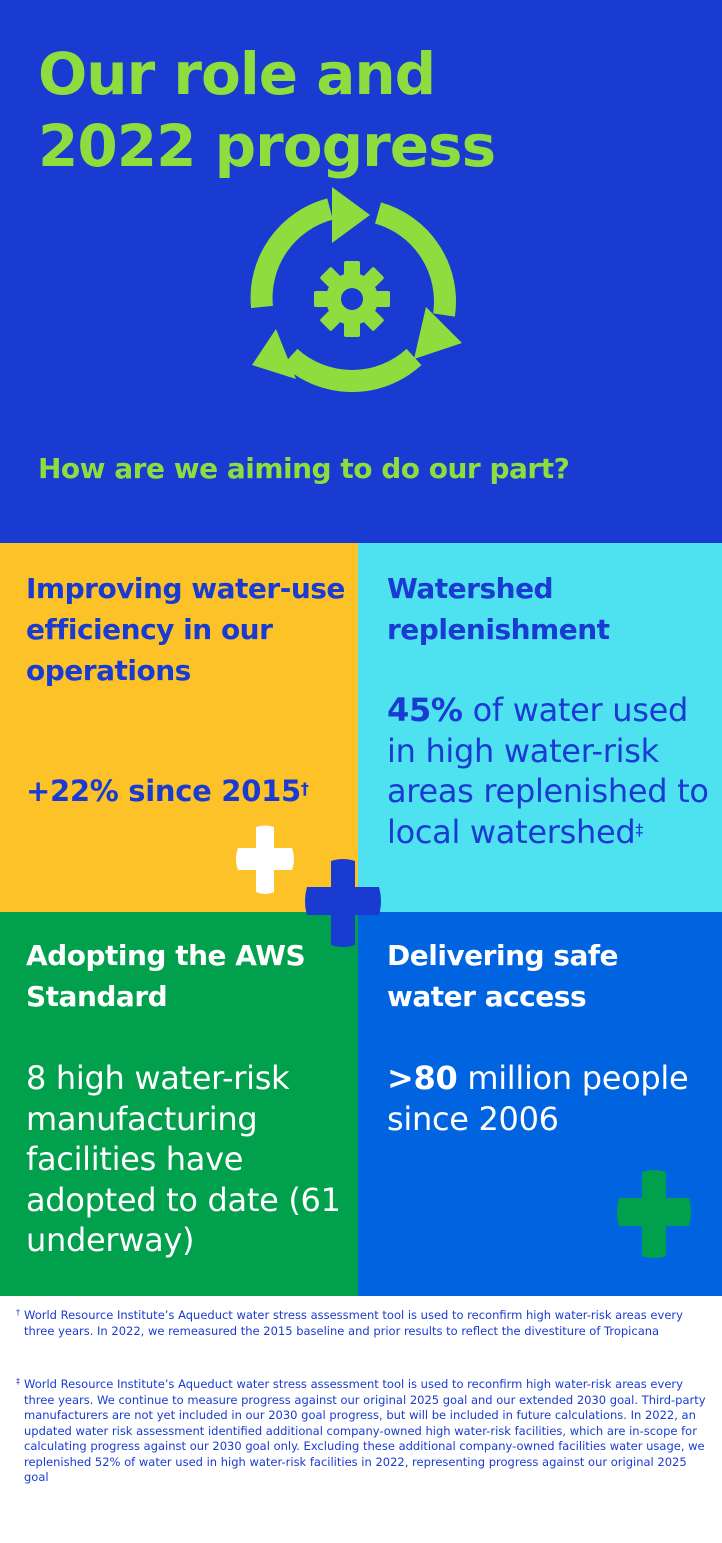  What do you see at coordinates (503, 976) in the screenshot?
I see `tile-heading: Delivering safe water access` at bounding box center [503, 976].